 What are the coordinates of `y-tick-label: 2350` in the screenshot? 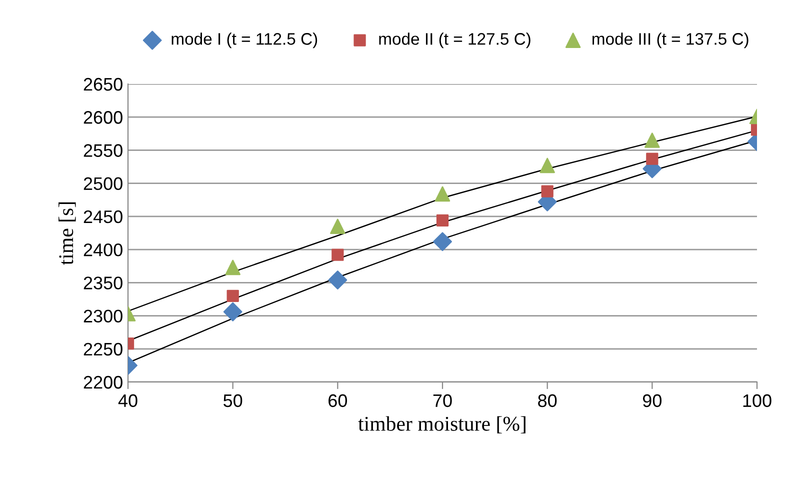 It's located at (103, 283).